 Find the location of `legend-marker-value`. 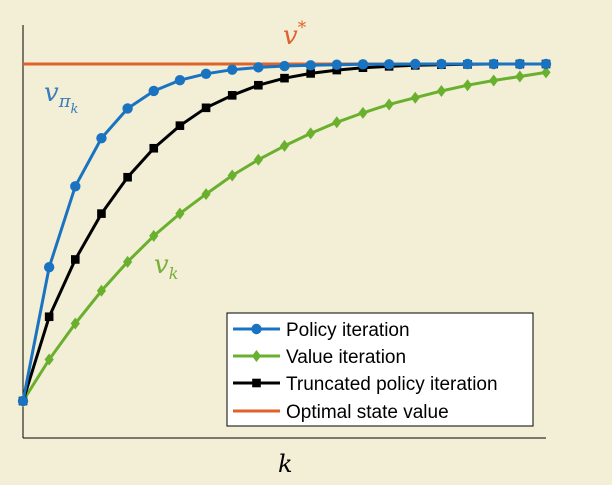

legend-marker-value is located at coordinates (256, 356).